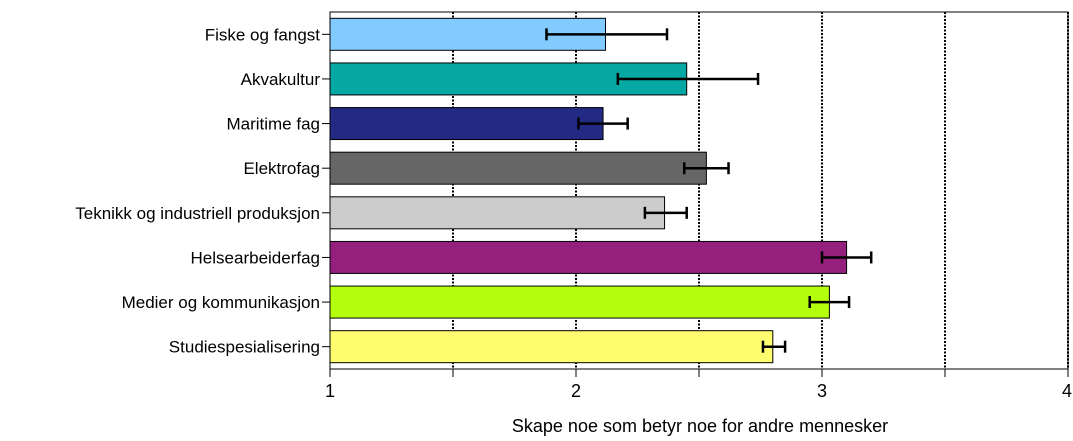  Describe the element at coordinates (197, 213) in the screenshot. I see `category-label-4: Teknikk og industriell produksjon` at that location.